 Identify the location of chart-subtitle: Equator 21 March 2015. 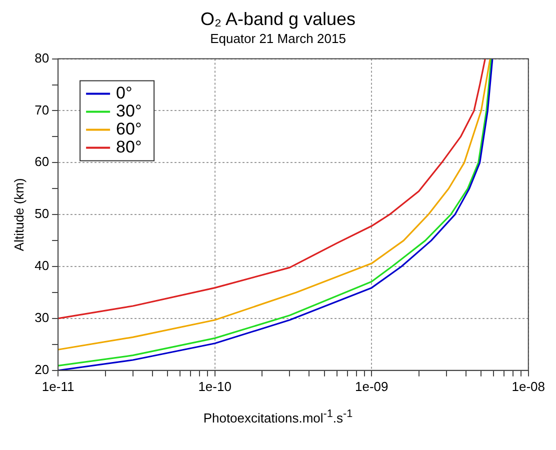
(278, 39).